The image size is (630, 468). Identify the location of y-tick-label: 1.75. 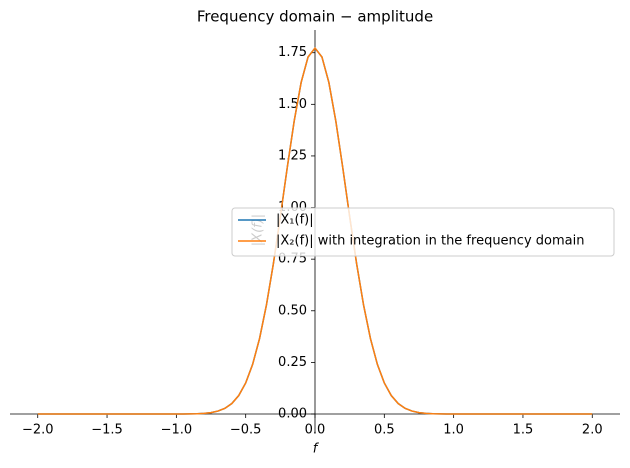
(292, 52).